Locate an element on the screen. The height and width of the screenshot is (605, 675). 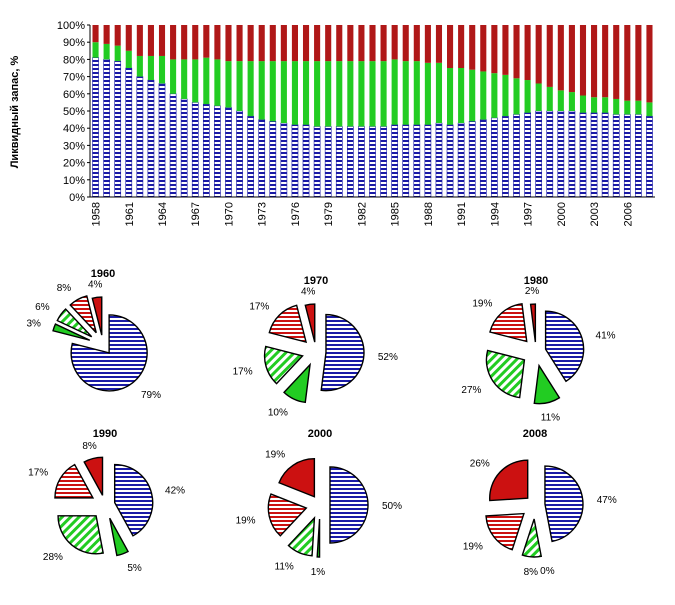
pie-slice-label: 10% is located at coordinates (278, 413).